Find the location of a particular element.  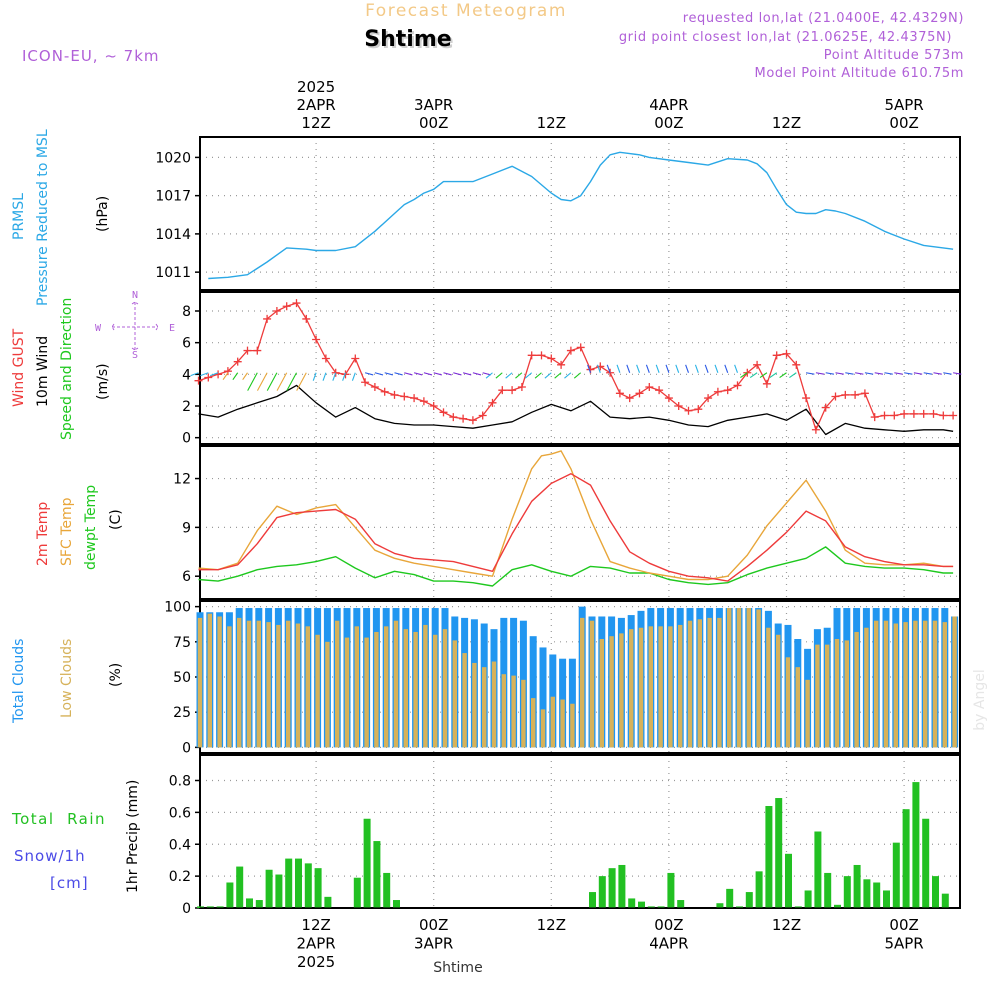

panel-frame is located at coordinates (580, 522).